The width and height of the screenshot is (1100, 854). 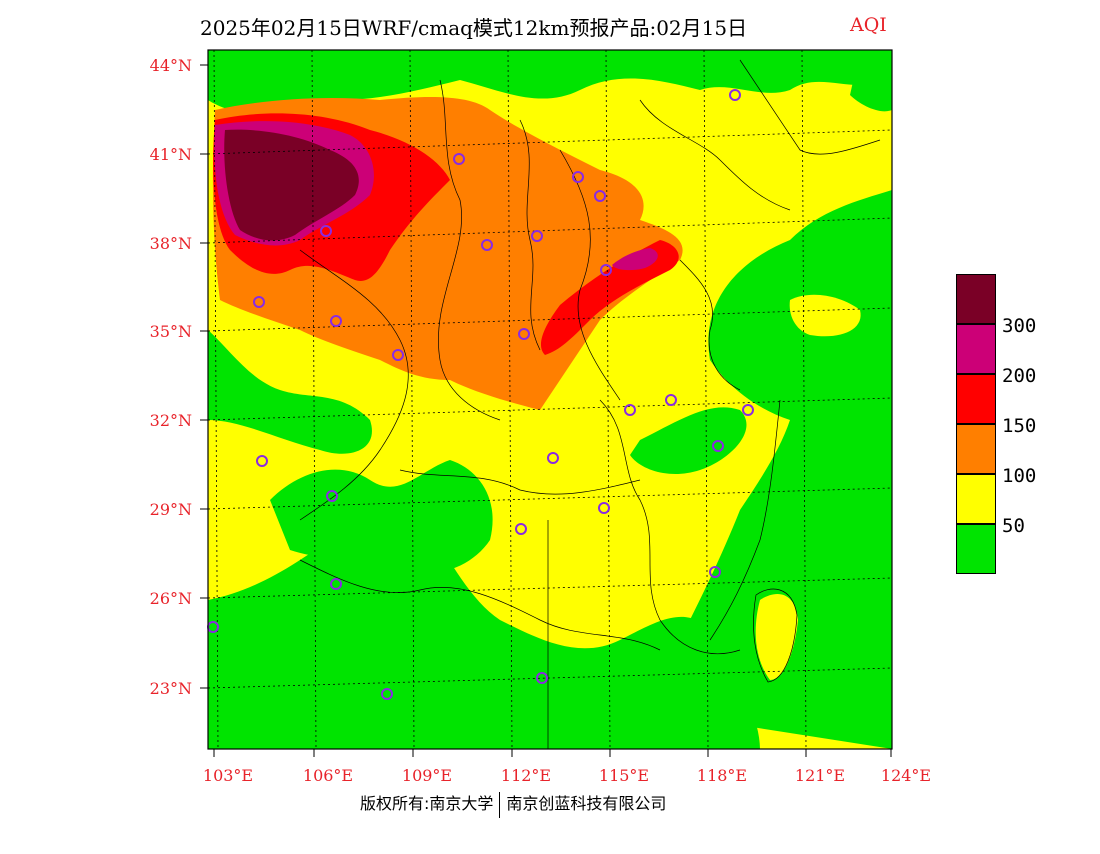 What do you see at coordinates (499, 805) in the screenshot?
I see `footer-separator` at bounding box center [499, 805].